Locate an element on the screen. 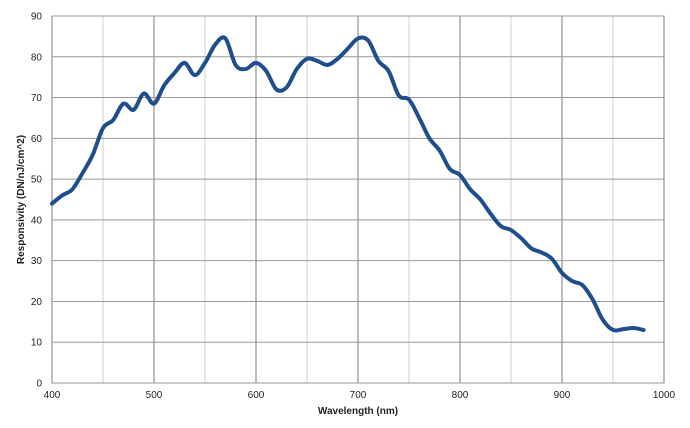  y-axis-label: Responsivity (DN/nJ/cm^2) is located at coordinates (21, 199).